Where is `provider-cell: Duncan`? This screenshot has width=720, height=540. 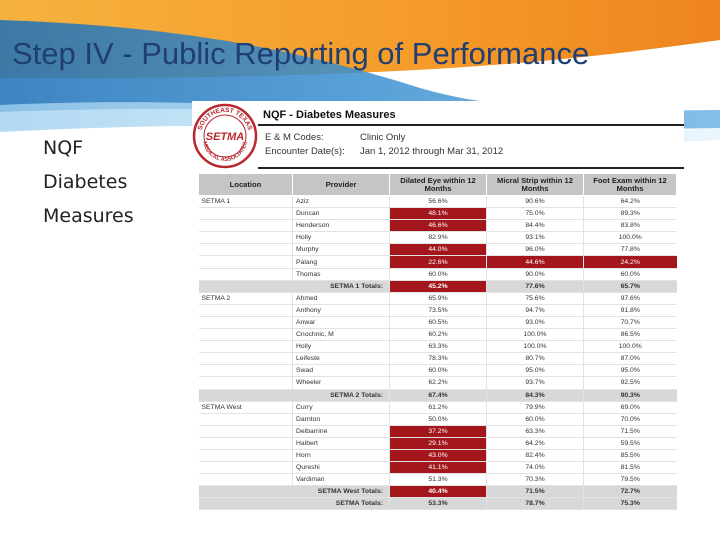 provider-cell: Duncan is located at coordinates (341, 214).